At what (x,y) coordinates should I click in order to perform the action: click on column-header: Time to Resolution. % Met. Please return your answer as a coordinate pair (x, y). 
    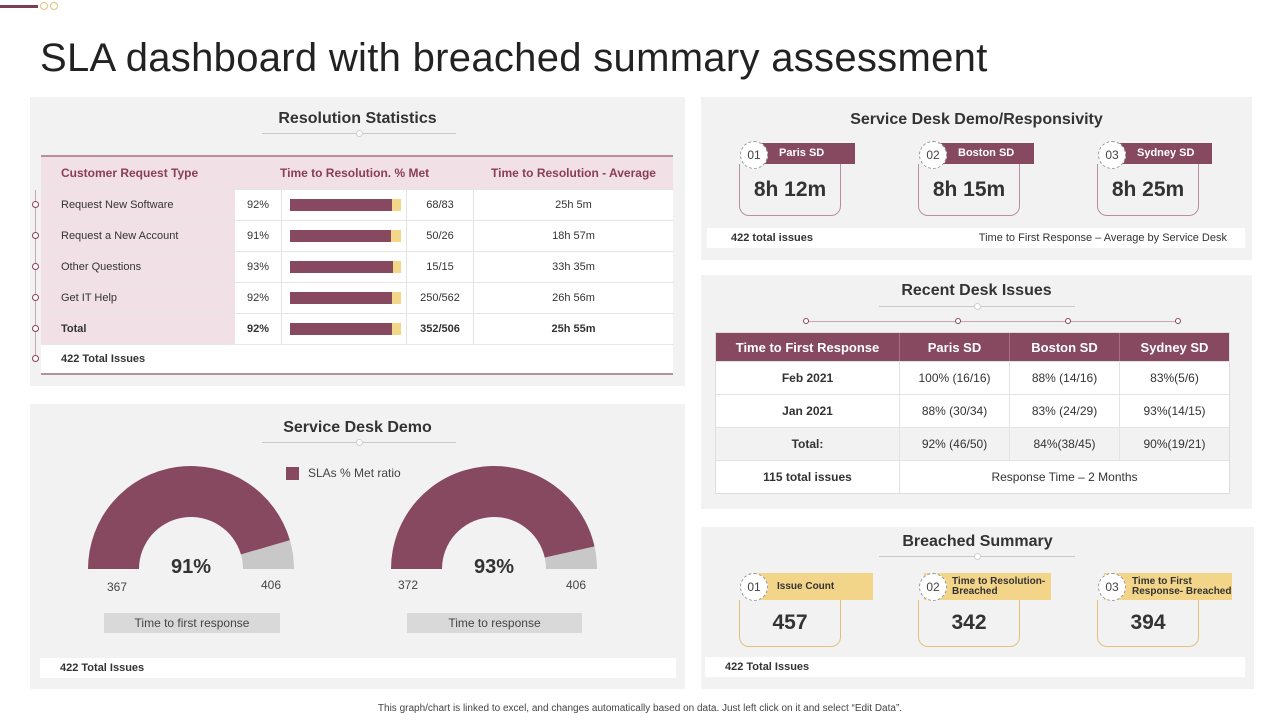
    Looking at the image, I should click on (355, 173).